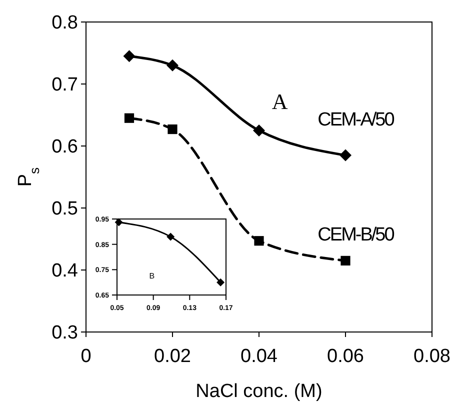  Describe the element at coordinates (152, 275) in the screenshot. I see `annotation: B` at that location.